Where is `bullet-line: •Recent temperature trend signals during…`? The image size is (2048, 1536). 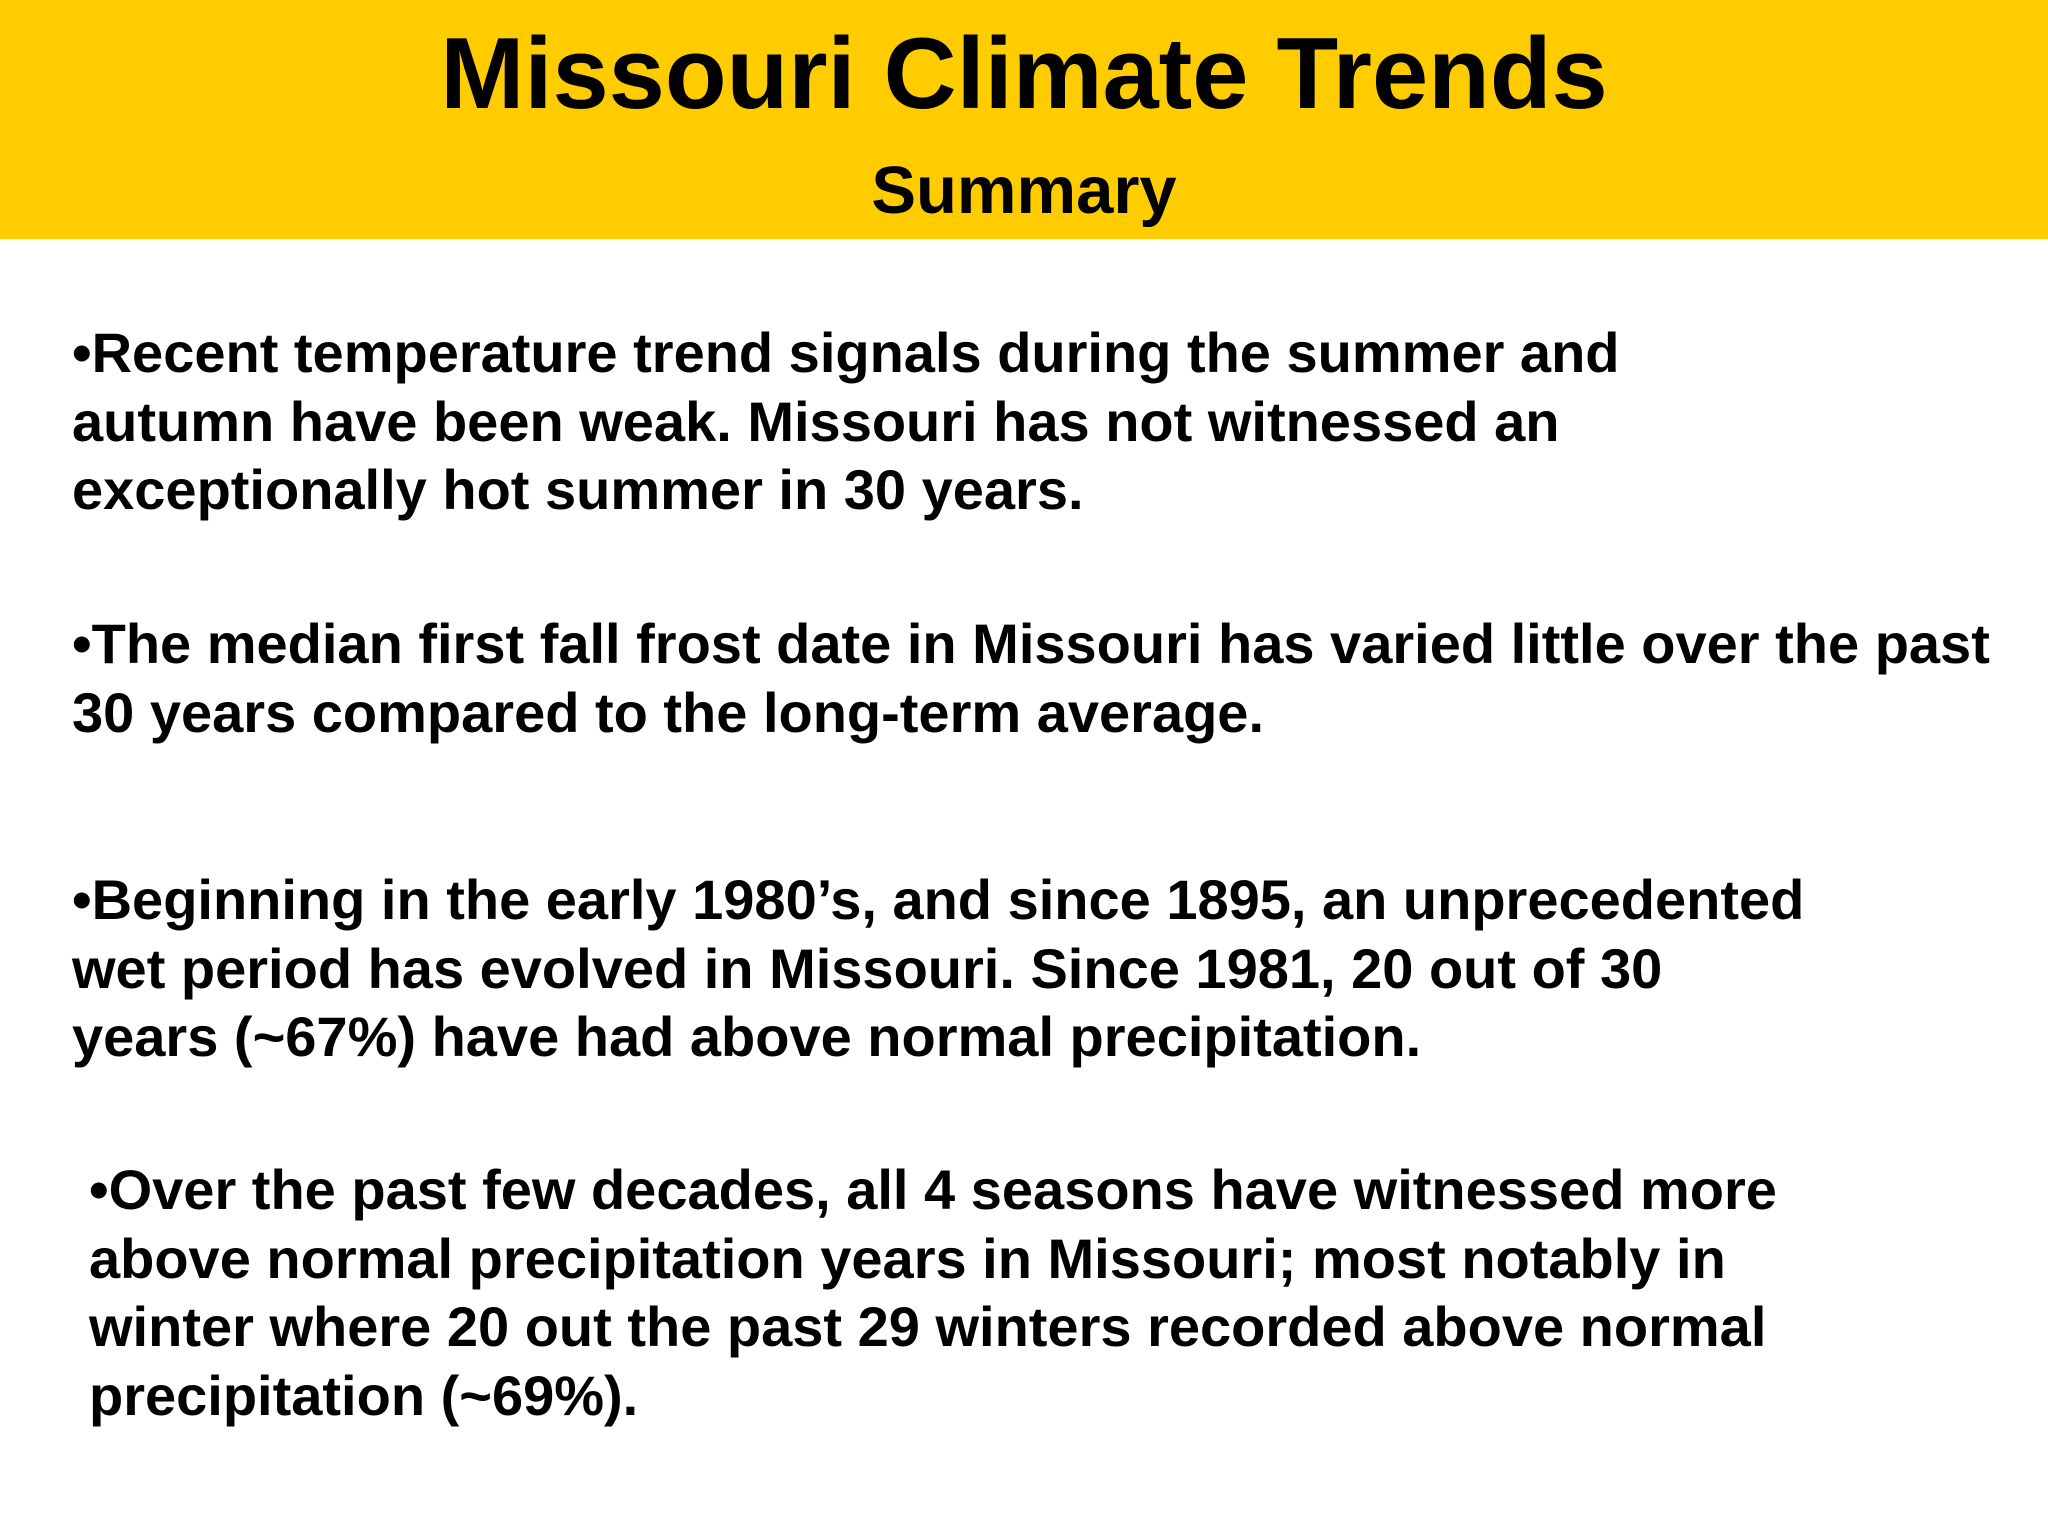 bullet-line: •Recent temperature trend signals during… is located at coordinates (846, 352).